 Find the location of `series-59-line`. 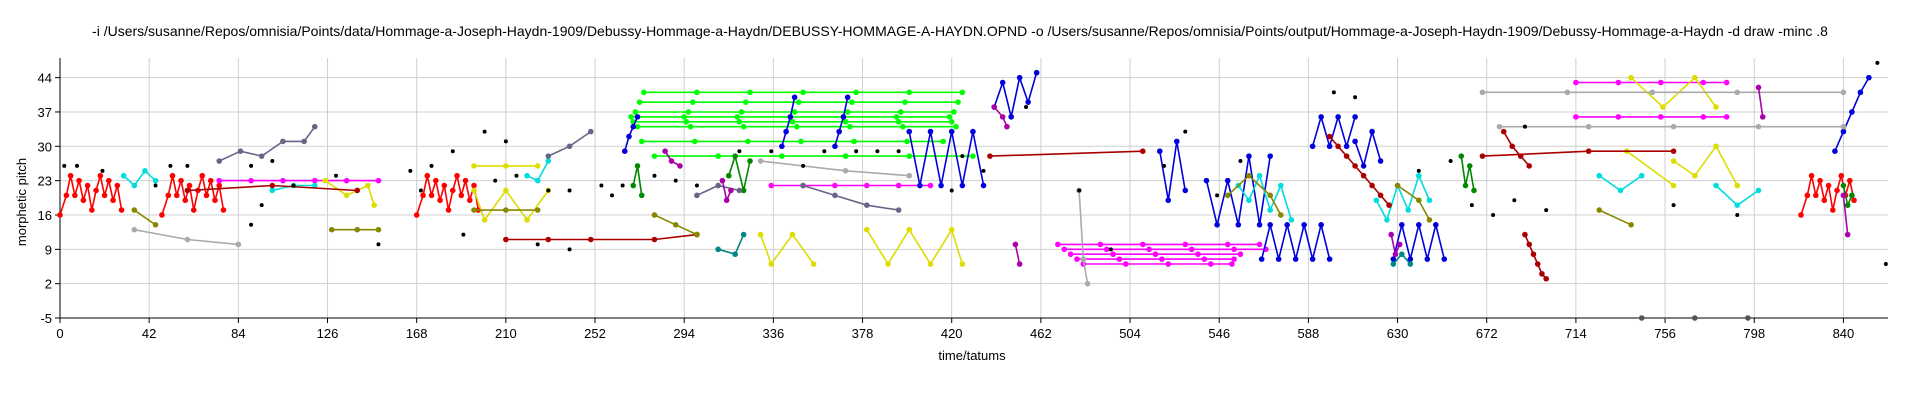

series-59-line is located at coordinates (1615, 217).